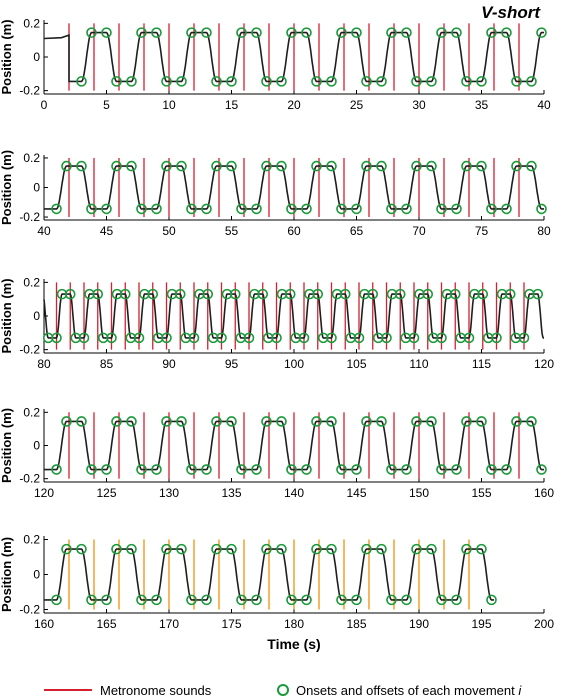 This screenshot has width=570, height=698. Describe the element at coordinates (156, 690) in the screenshot. I see `legend-metronome-label: Metronome sounds` at that location.